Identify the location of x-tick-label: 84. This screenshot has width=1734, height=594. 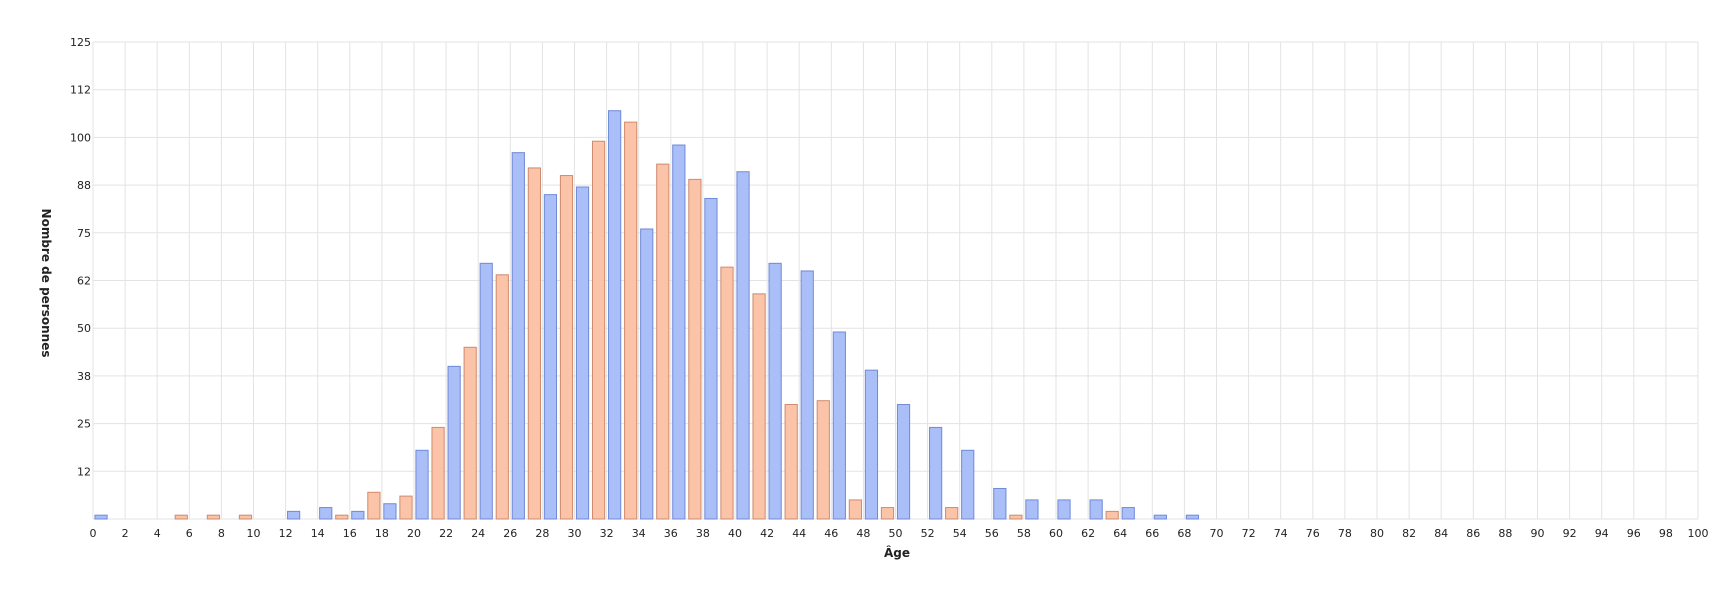
(1441, 533).